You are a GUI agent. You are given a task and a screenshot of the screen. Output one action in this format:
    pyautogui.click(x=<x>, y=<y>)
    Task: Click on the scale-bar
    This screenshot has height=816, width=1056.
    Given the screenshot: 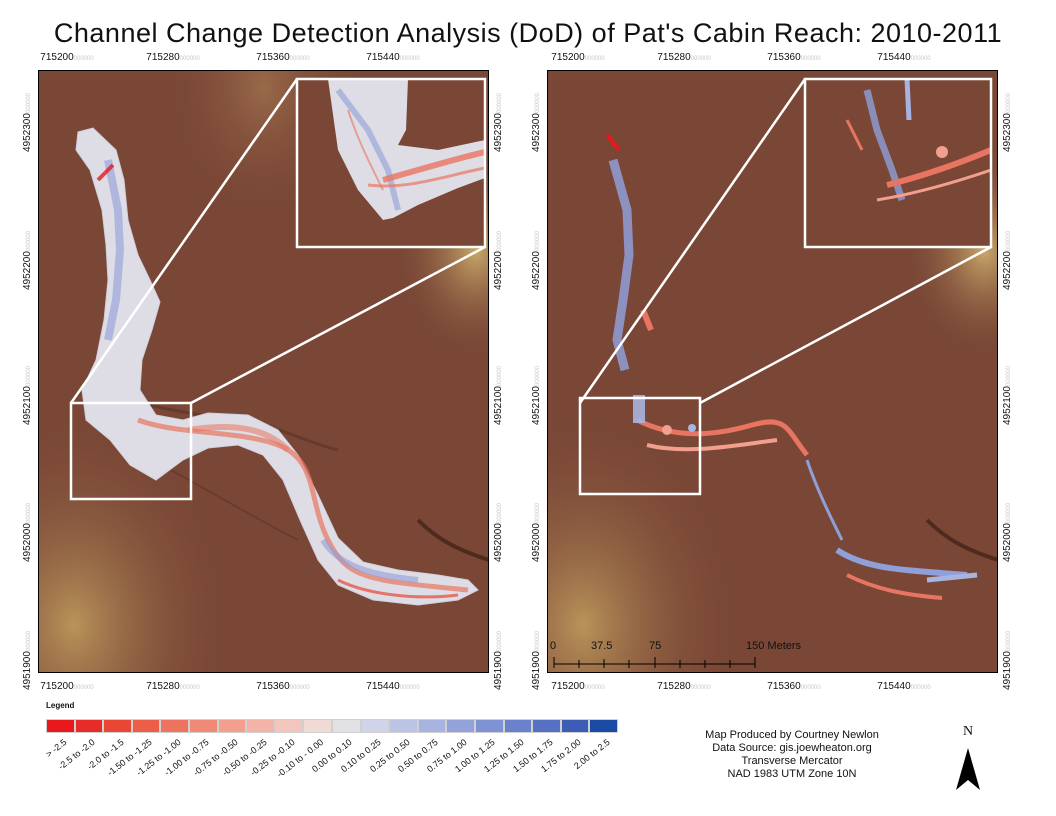 What is the action you would take?
    pyautogui.click(x=654, y=662)
    